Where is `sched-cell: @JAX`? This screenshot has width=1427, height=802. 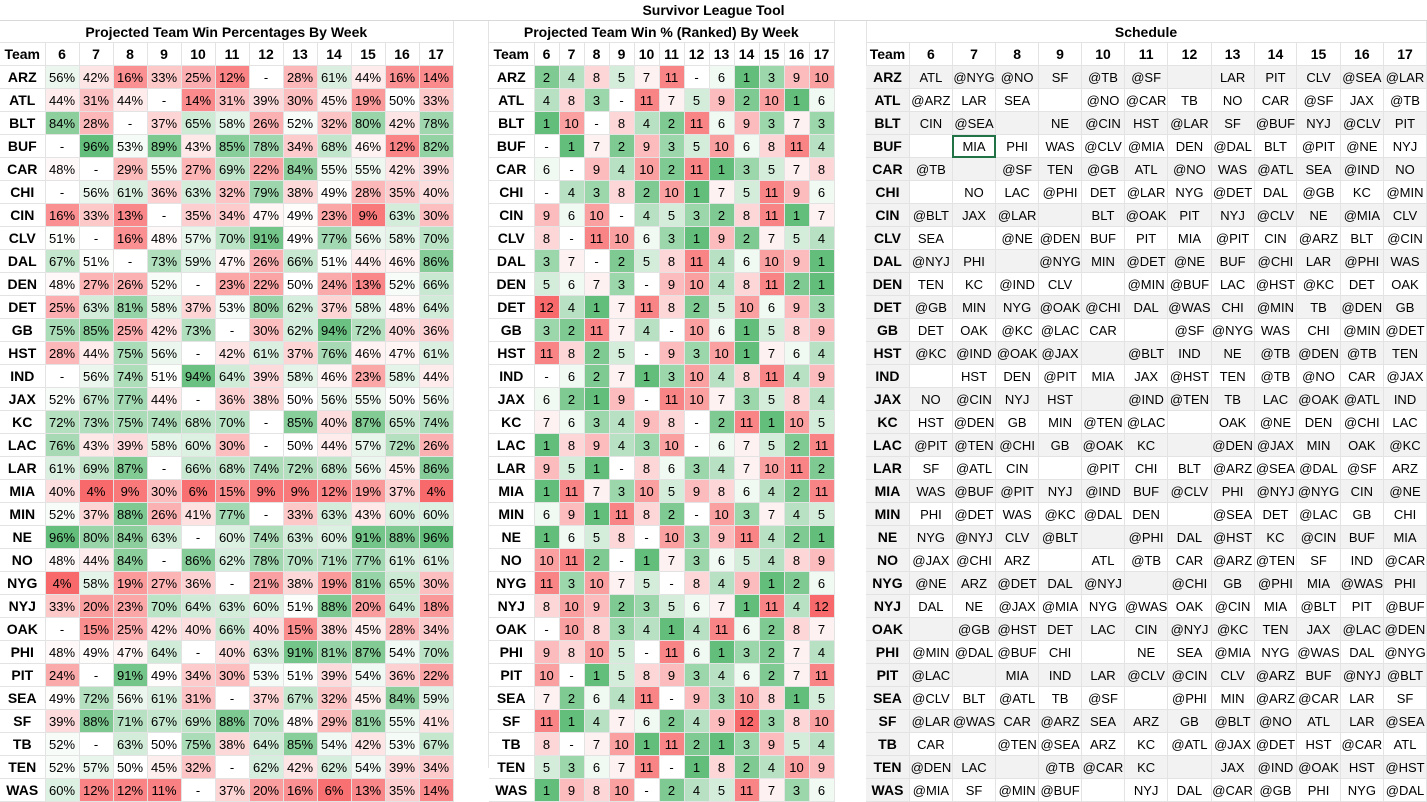 sched-cell: @JAX is located at coordinates (931, 560).